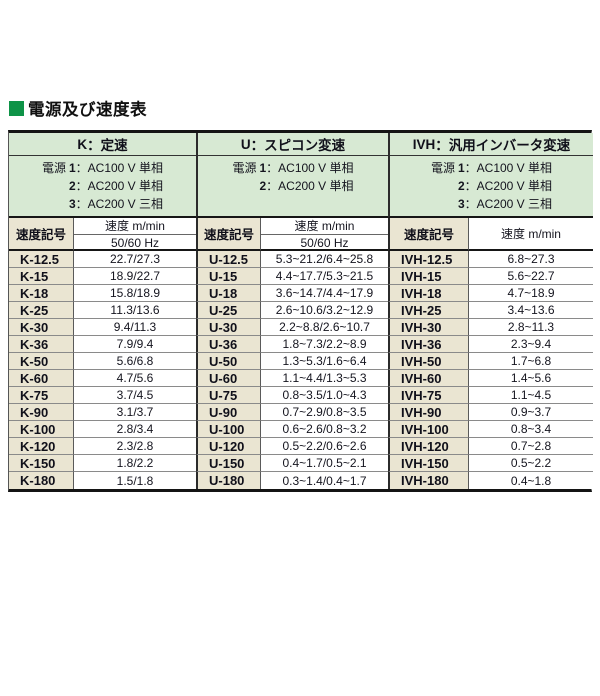  What do you see at coordinates (324, 395) in the screenshot?
I see `speed-value-cell: 0.8~3.5/1.0~4.3` at bounding box center [324, 395].